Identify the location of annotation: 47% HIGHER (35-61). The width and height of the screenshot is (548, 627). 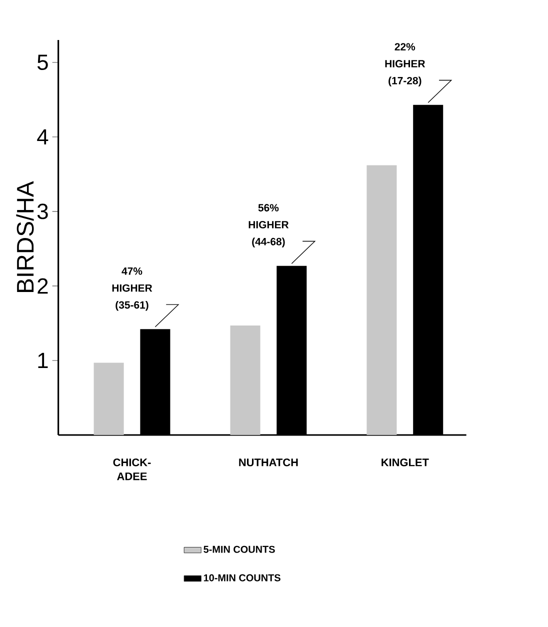
(132, 289).